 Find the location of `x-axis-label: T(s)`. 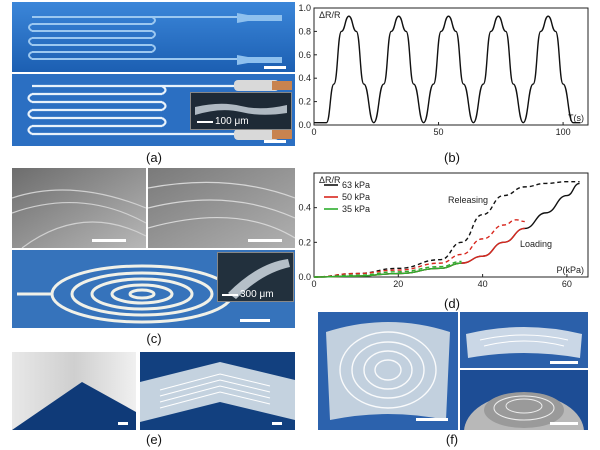

x-axis-label: T(s) is located at coordinates (576, 118).